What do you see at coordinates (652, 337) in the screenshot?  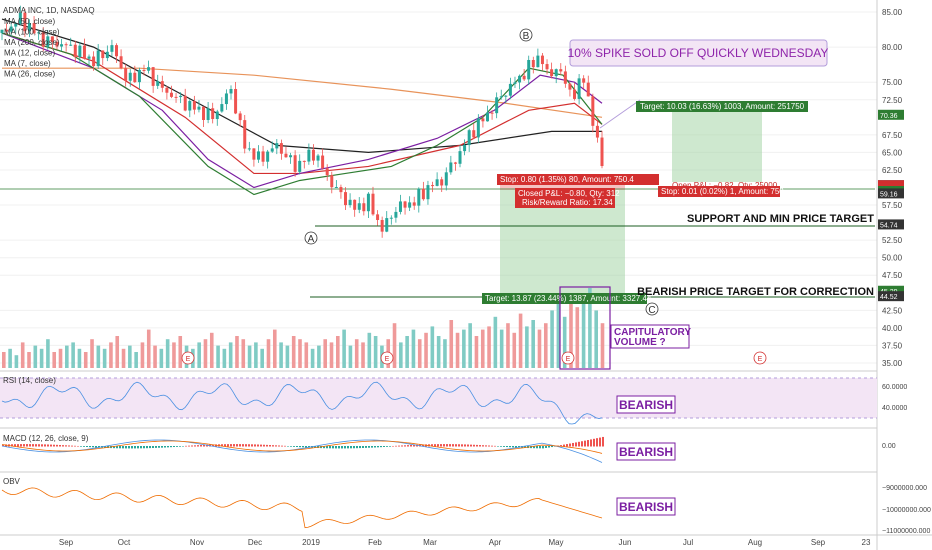 I see `capitulatory-text: CAPITULATORY VOLUME ?` at bounding box center [652, 337].